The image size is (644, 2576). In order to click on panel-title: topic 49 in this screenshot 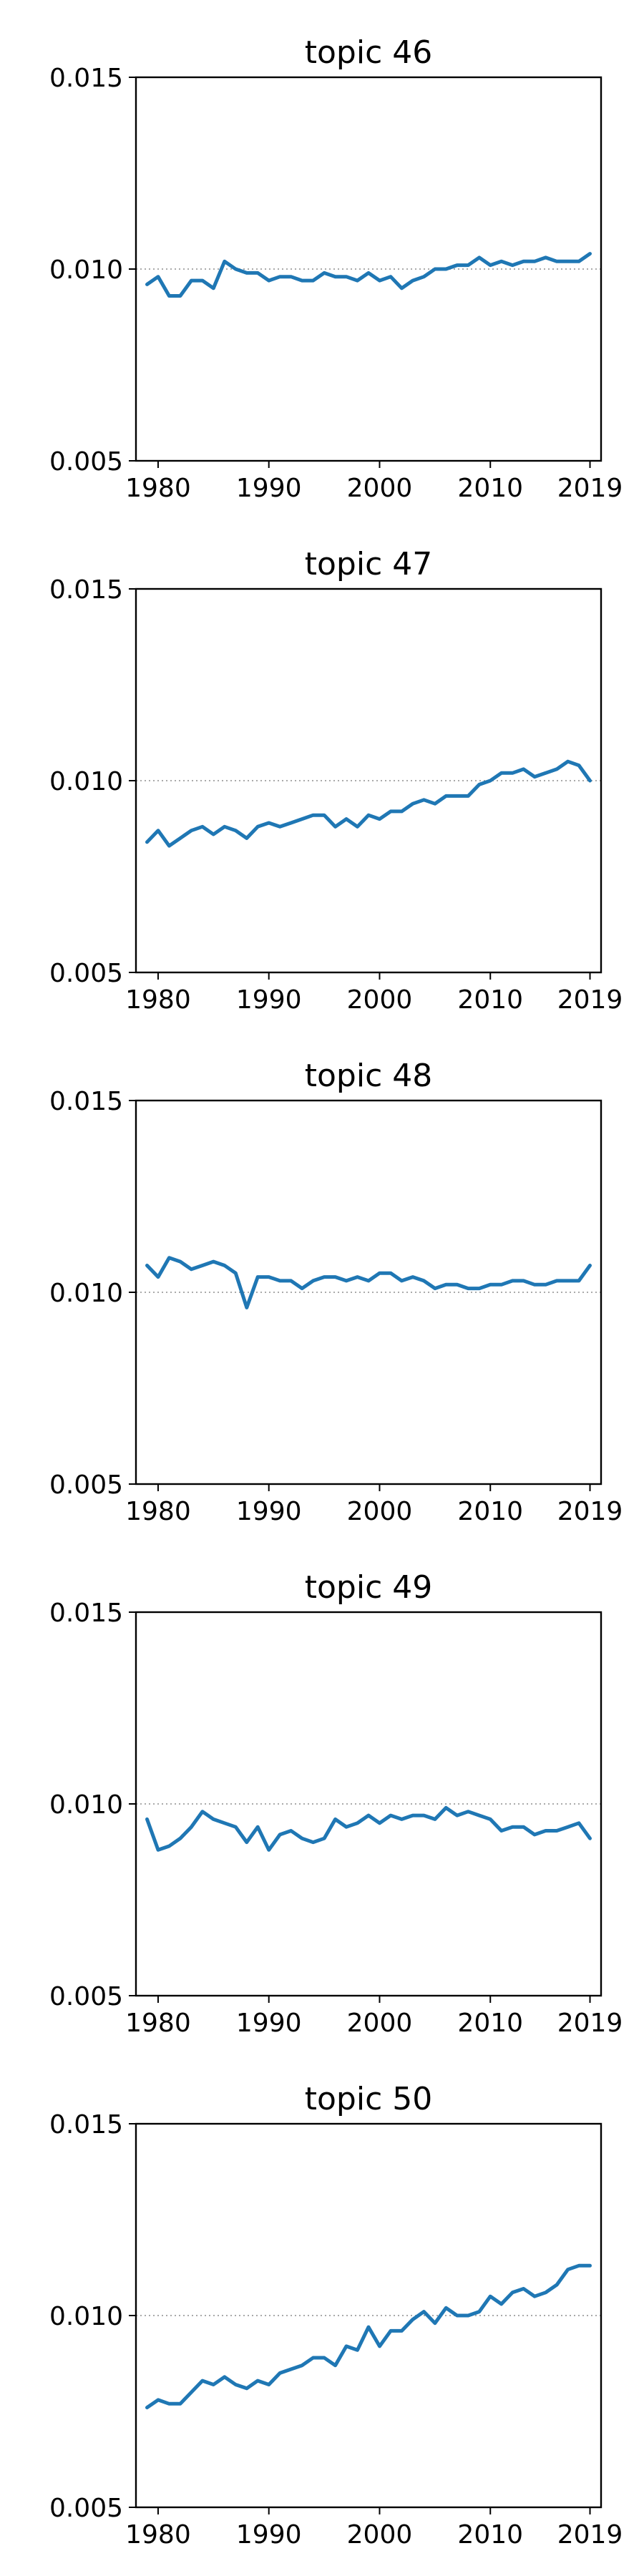, I will do `click(369, 1587)`.